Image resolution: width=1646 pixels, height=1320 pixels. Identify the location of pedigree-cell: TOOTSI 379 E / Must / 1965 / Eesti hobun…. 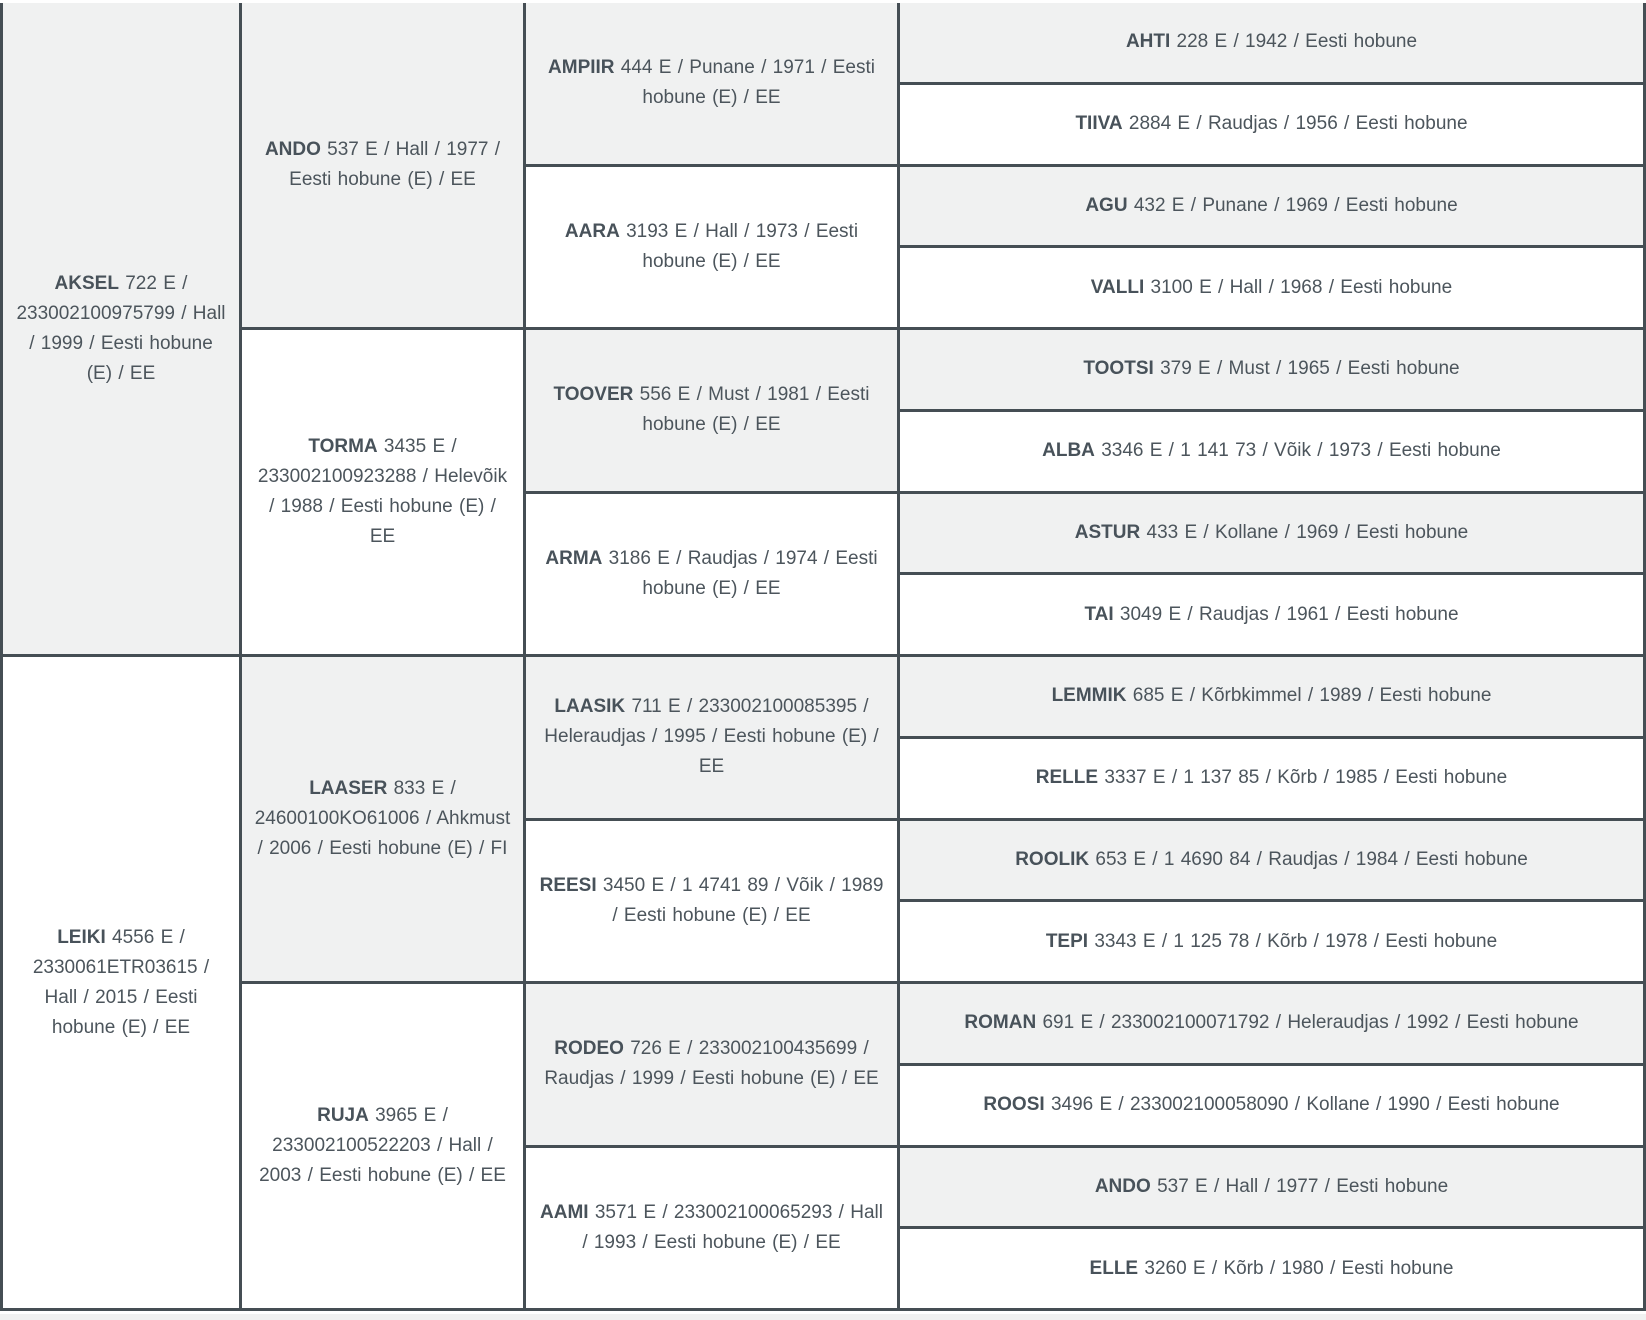
(1271, 369).